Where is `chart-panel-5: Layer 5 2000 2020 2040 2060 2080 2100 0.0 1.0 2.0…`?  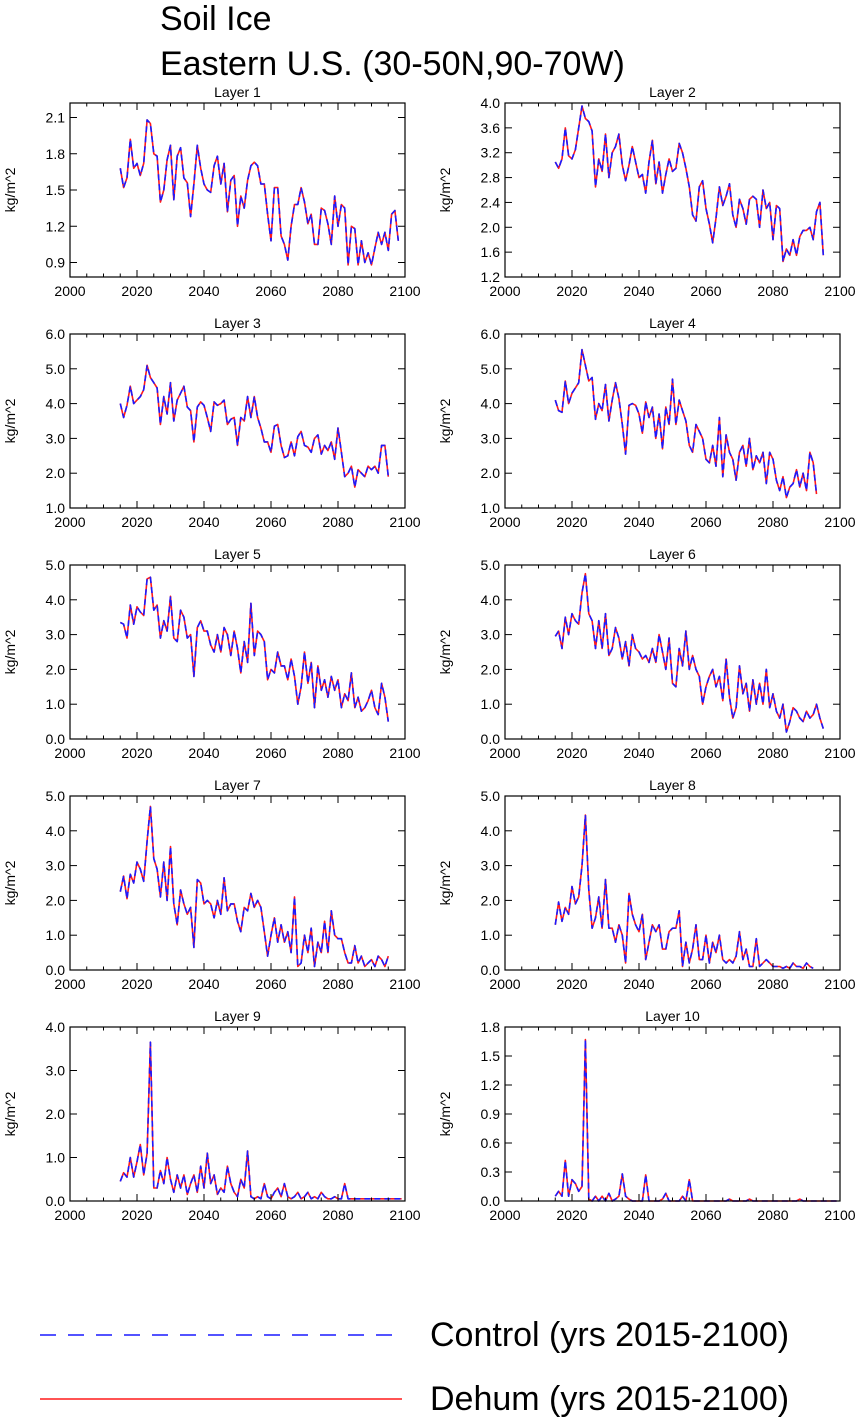
chart-panel-5: Layer 5 2000 2020 2040 2060 2080 2100 0.0 1.0 2.0… is located at coordinates (211, 653).